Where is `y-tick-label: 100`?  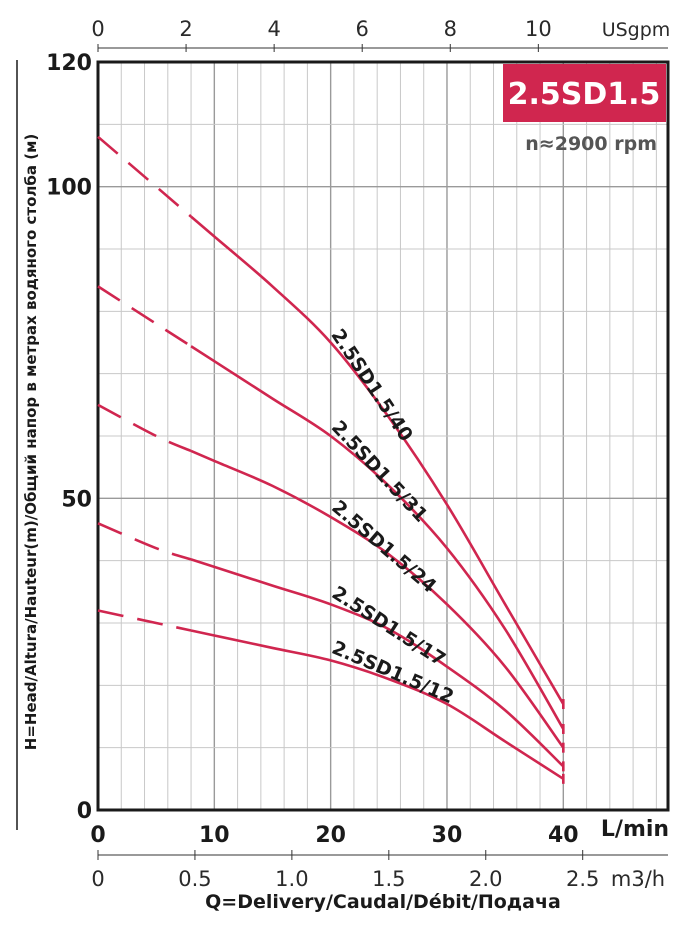
y-tick-label: 100 is located at coordinates (69, 188).